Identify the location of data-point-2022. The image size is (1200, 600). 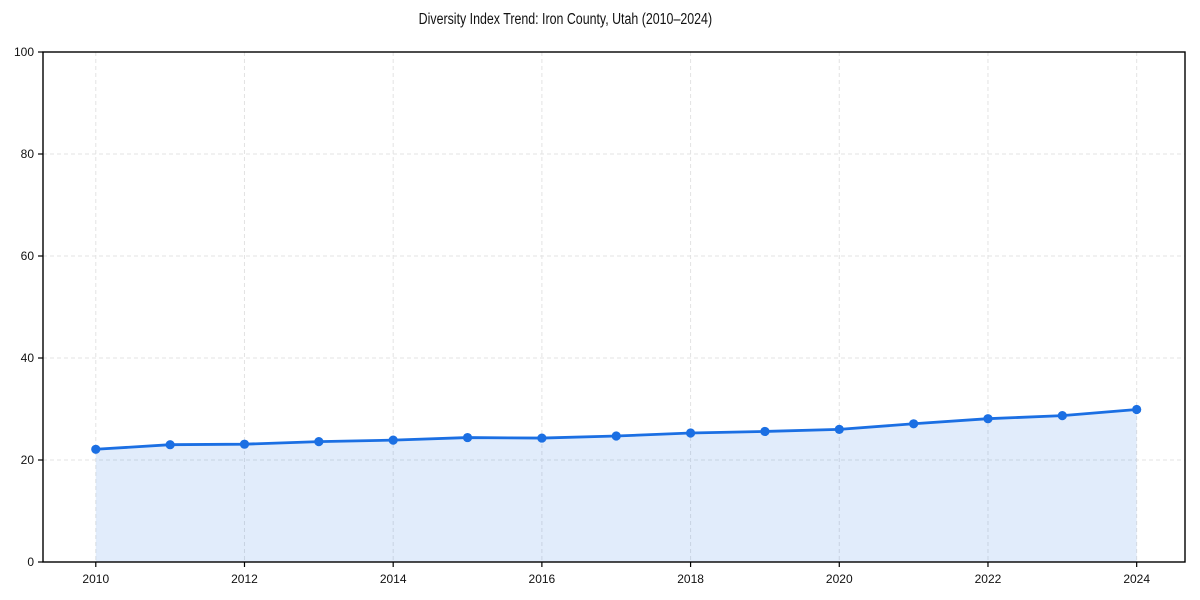
(988, 419).